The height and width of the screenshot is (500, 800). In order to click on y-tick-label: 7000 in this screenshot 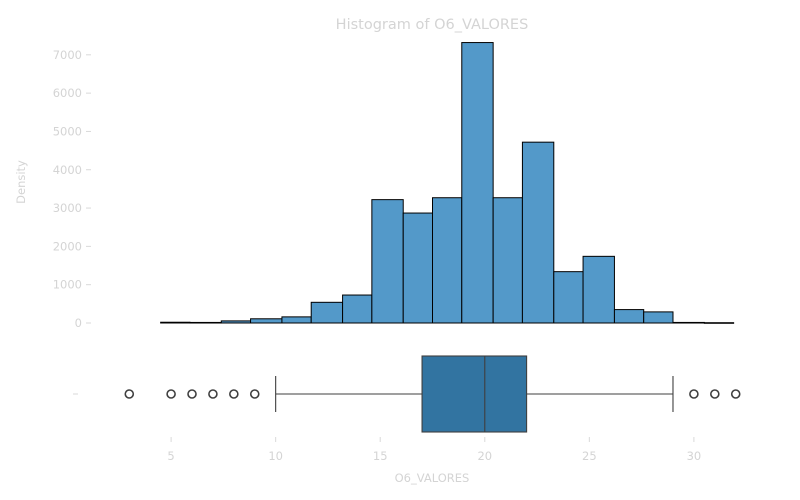, I will do `click(67, 55)`.